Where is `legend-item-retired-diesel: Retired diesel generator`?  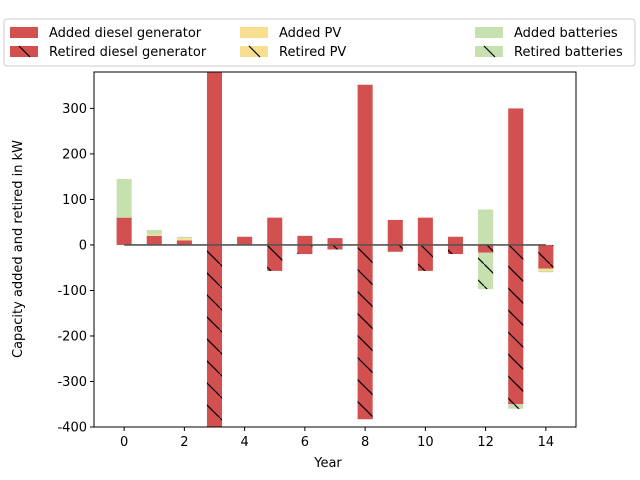
legend-item-retired-diesel: Retired diesel generator is located at coordinates (108, 52).